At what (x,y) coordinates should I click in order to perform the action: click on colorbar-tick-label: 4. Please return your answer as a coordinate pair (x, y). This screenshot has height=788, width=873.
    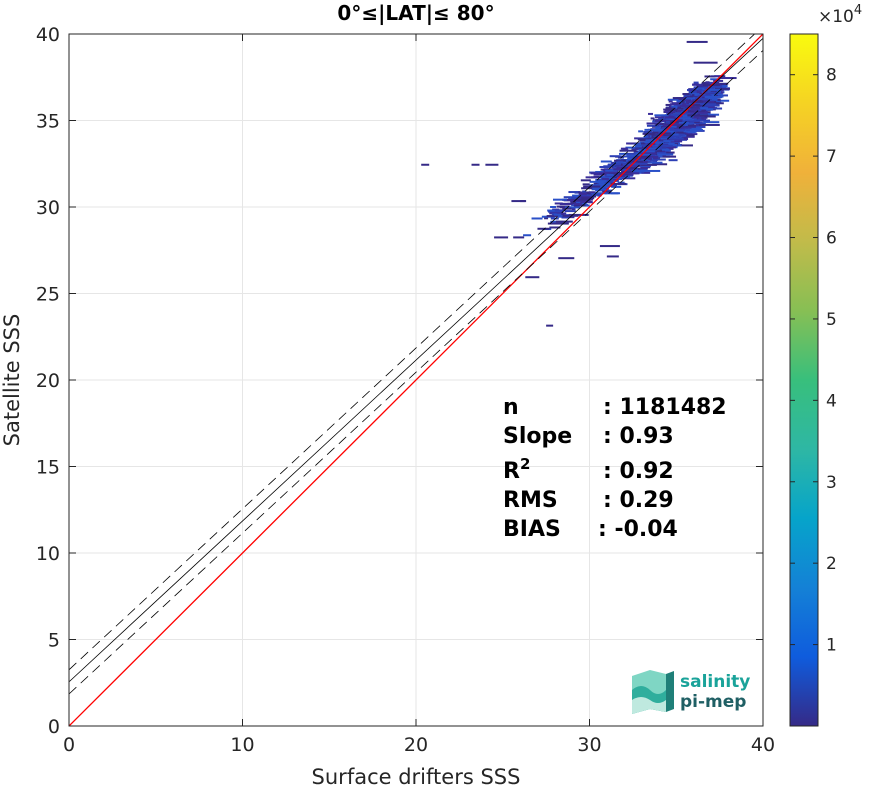
    Looking at the image, I should click on (831, 401).